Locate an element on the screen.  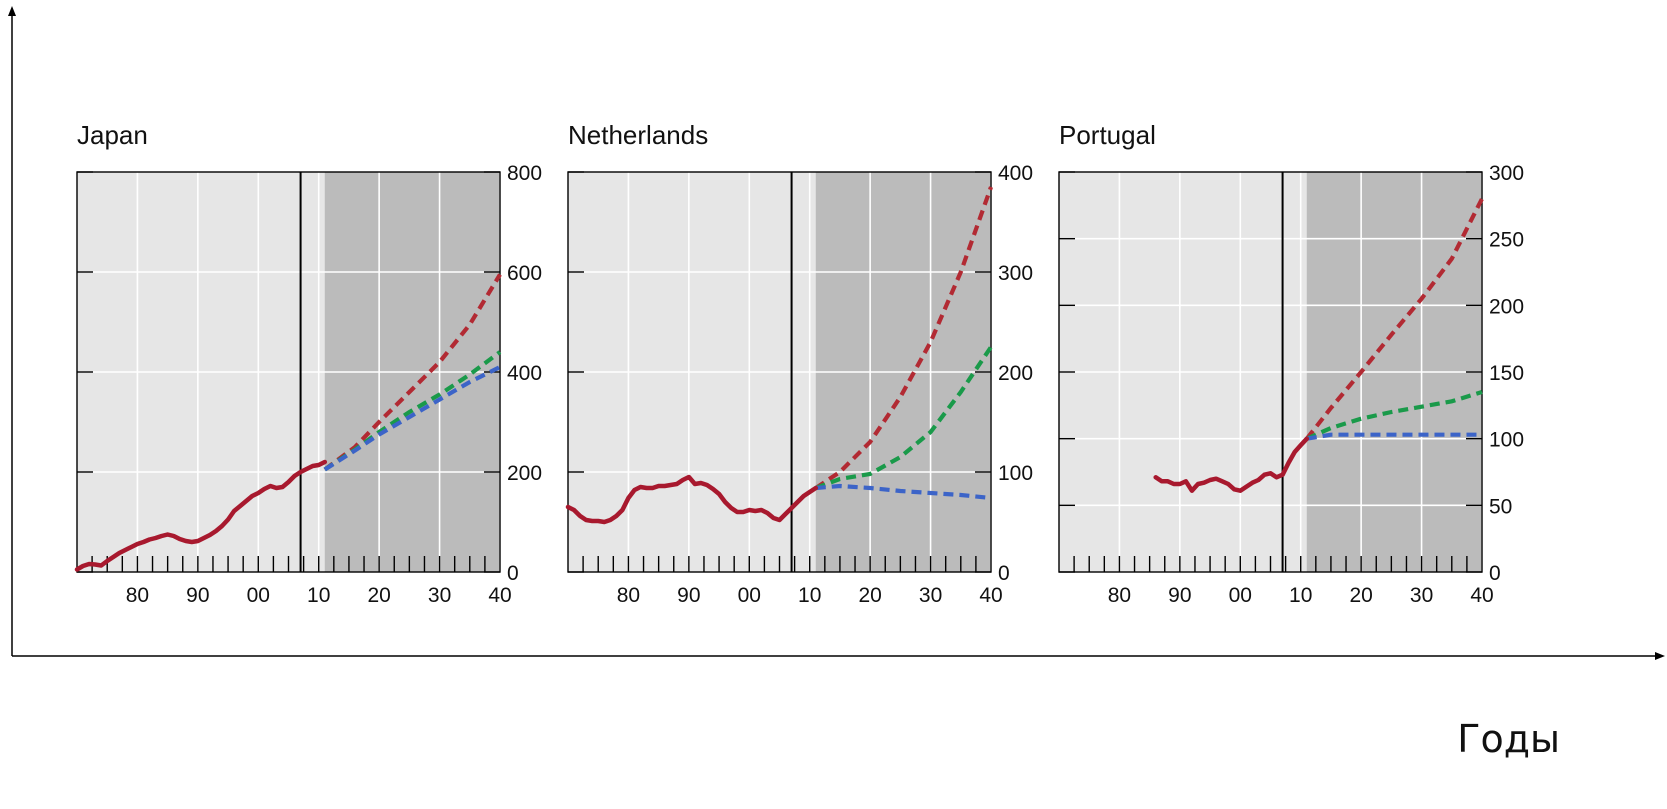
panel-title: Japan is located at coordinates (112, 135).